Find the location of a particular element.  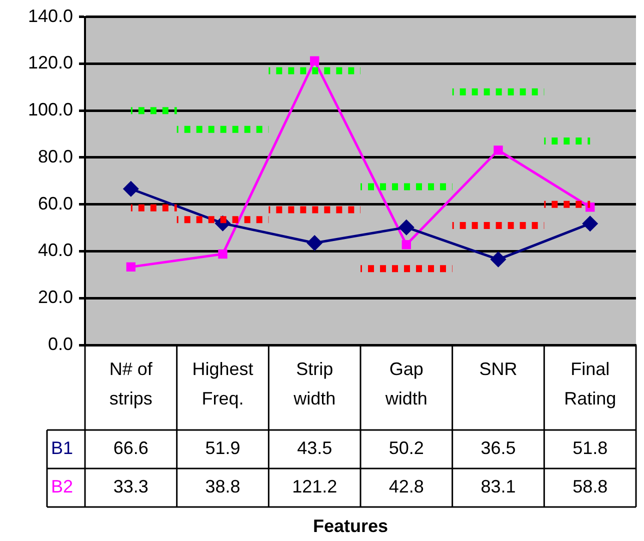

data-label: 66.6 is located at coordinates (130, 448).